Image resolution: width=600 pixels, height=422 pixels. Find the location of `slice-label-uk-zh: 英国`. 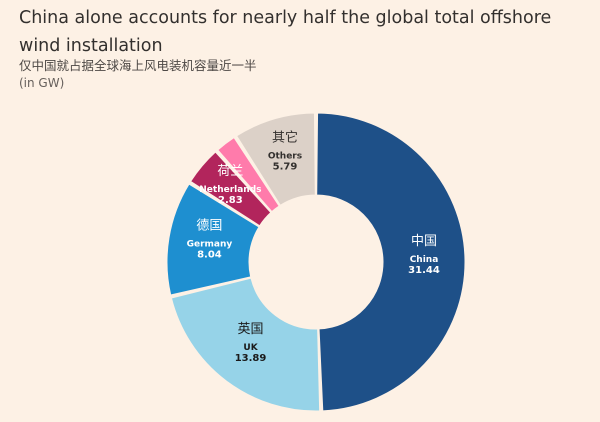

slice-label-uk-zh: 英国 is located at coordinates (251, 329).